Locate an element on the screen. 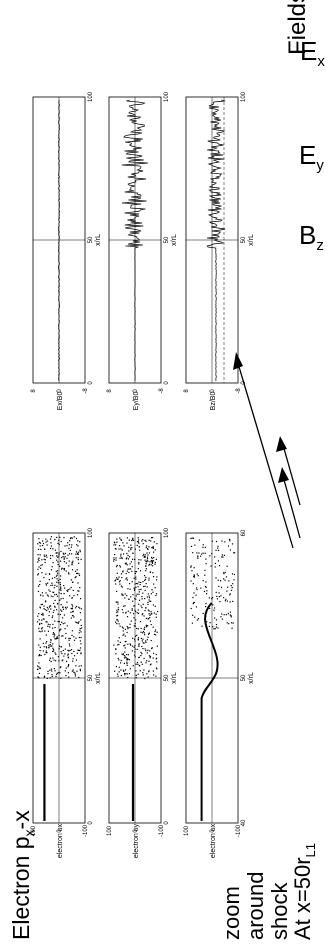  caption-position: At x=50rL1 is located at coordinates (304, 891).